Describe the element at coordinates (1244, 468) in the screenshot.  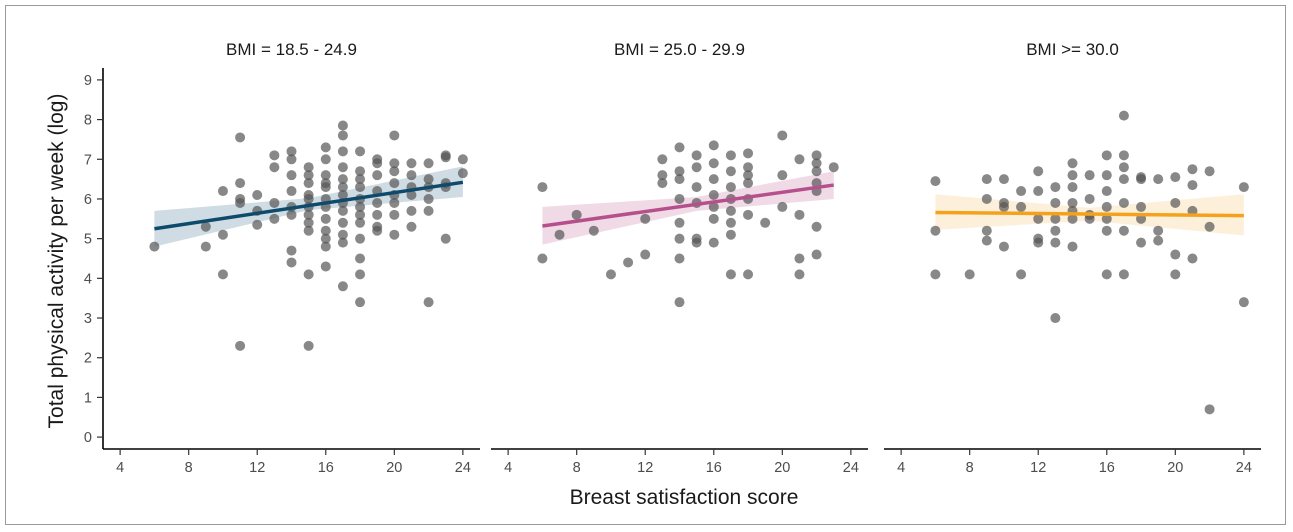
I see `x-tick-label: 24` at that location.